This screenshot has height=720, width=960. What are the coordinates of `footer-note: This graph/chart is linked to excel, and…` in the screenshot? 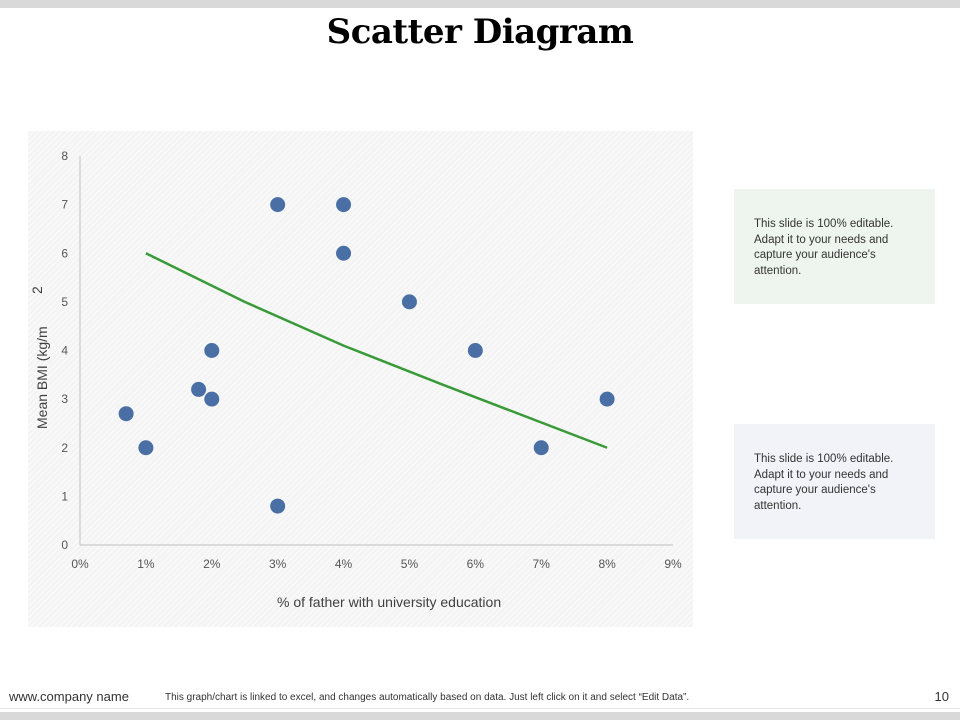 It's located at (427, 697).